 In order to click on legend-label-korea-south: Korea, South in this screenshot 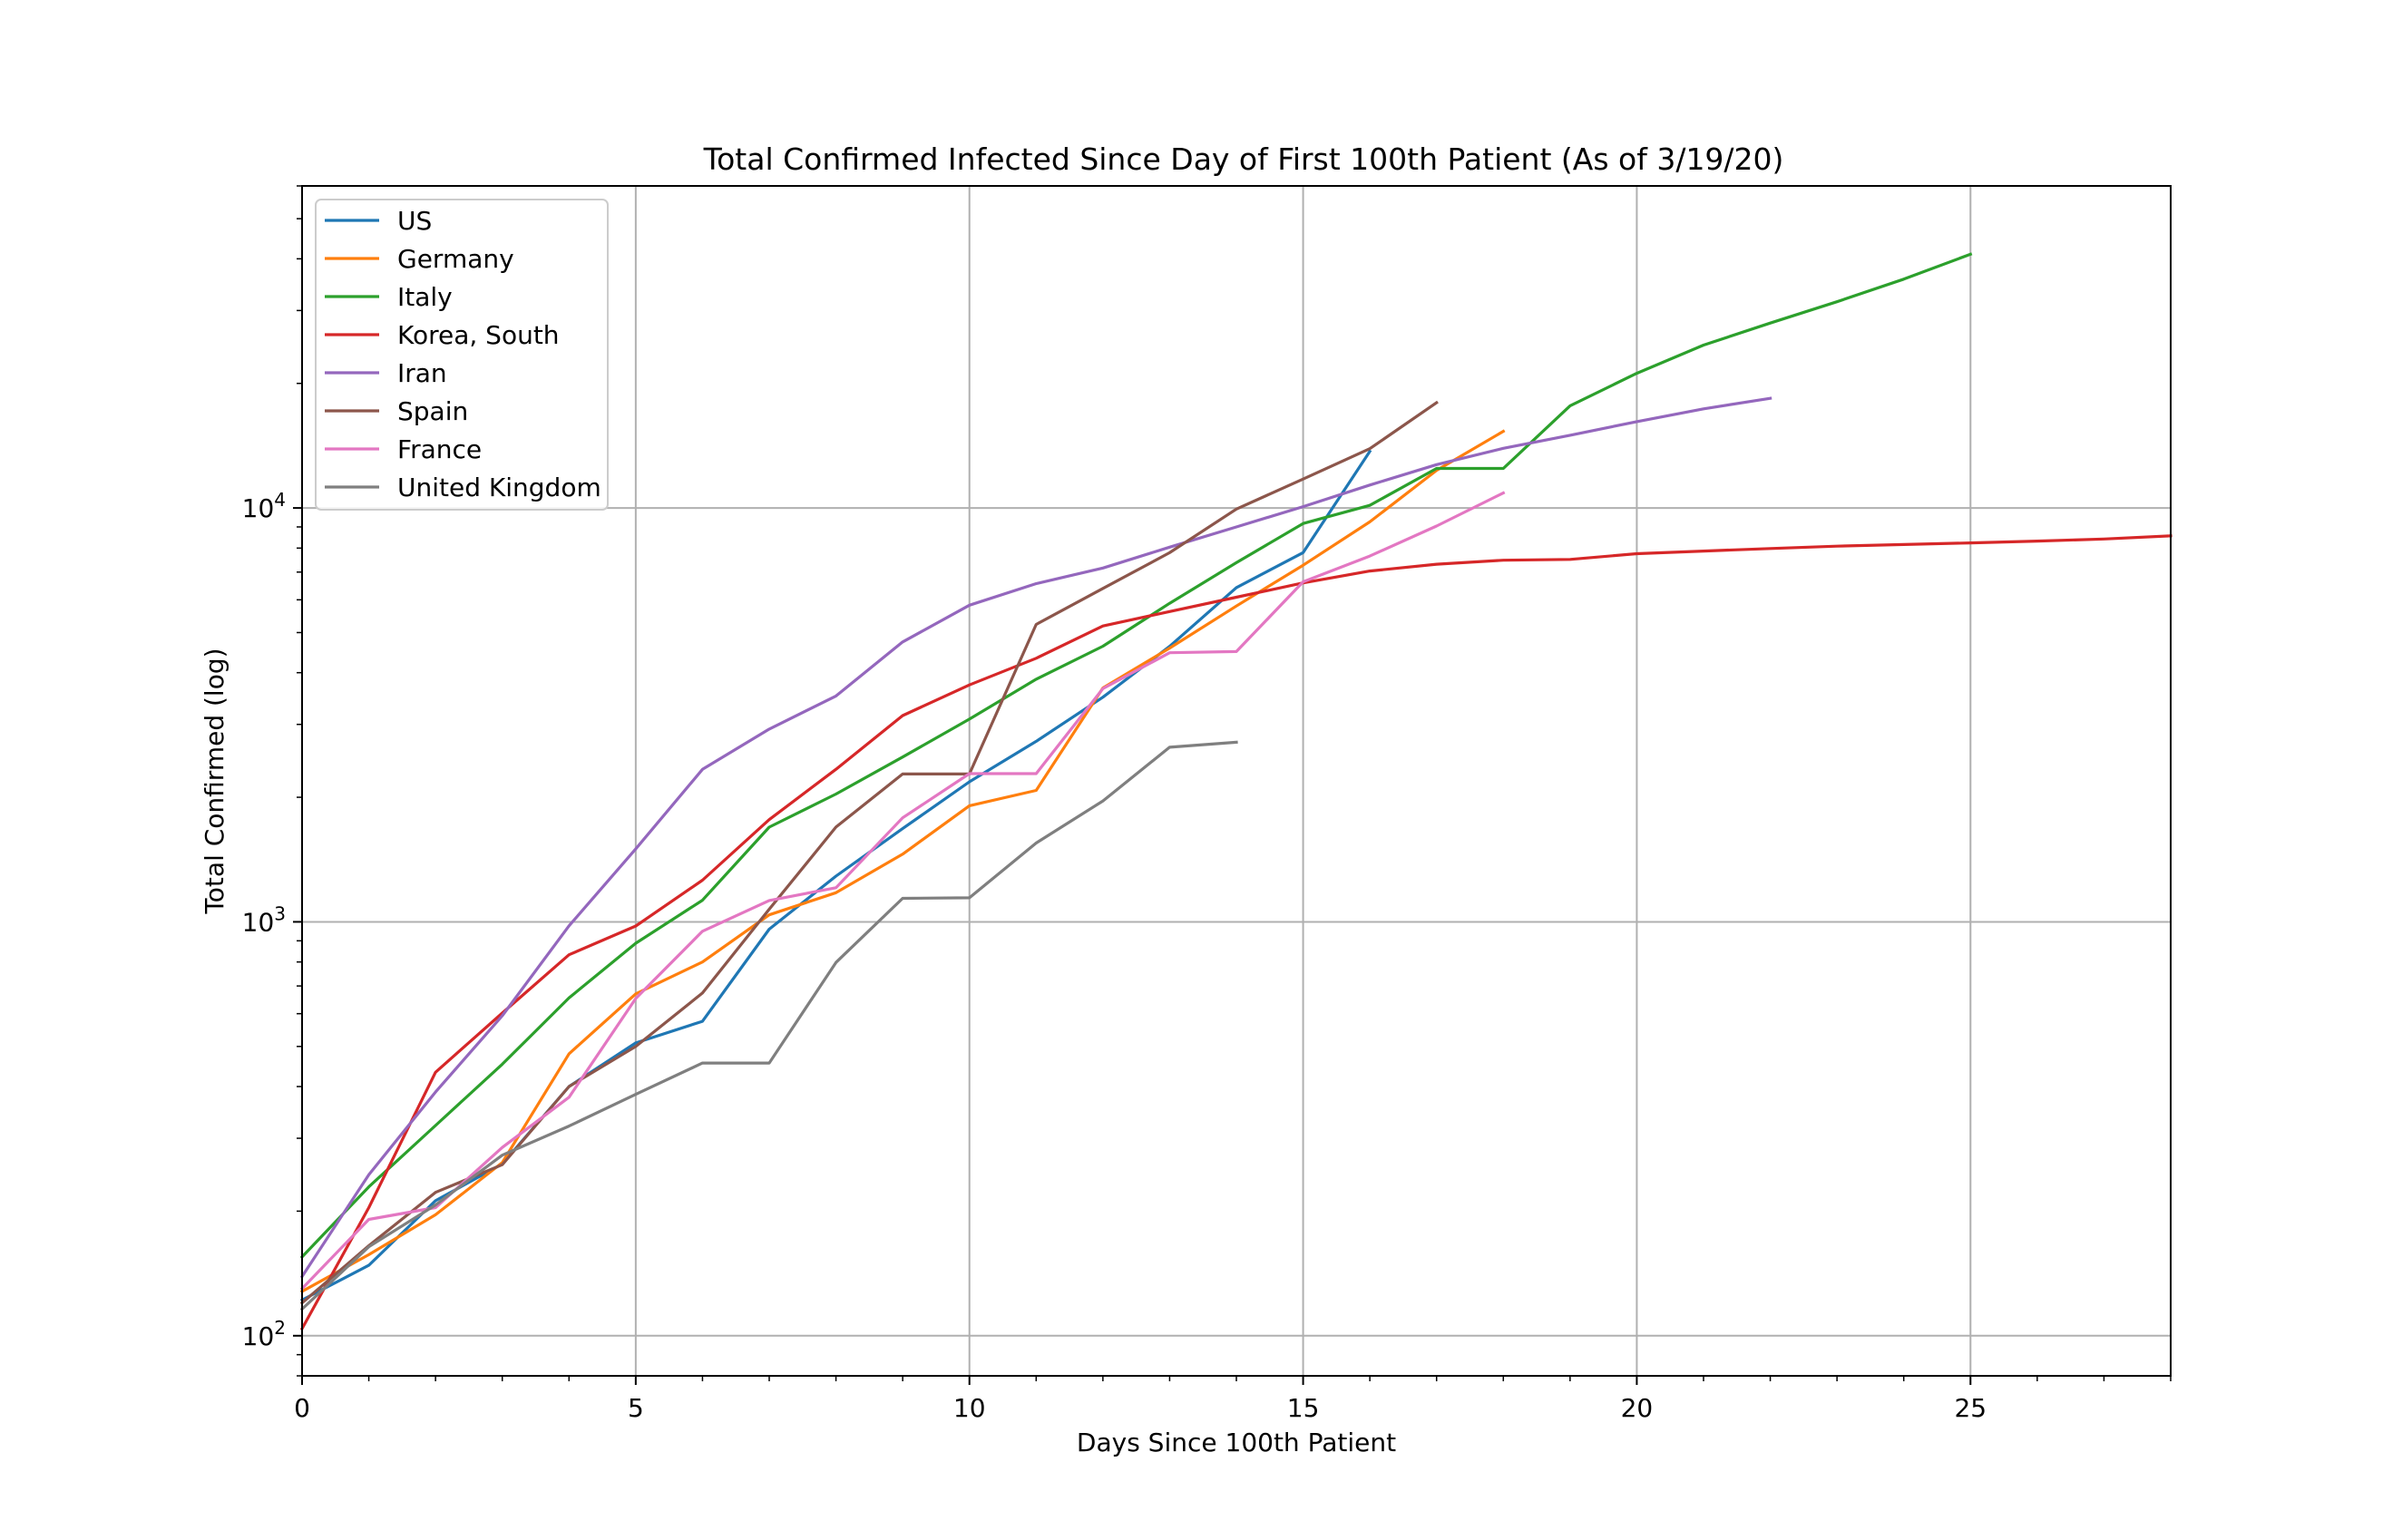, I will do `click(478, 335)`.